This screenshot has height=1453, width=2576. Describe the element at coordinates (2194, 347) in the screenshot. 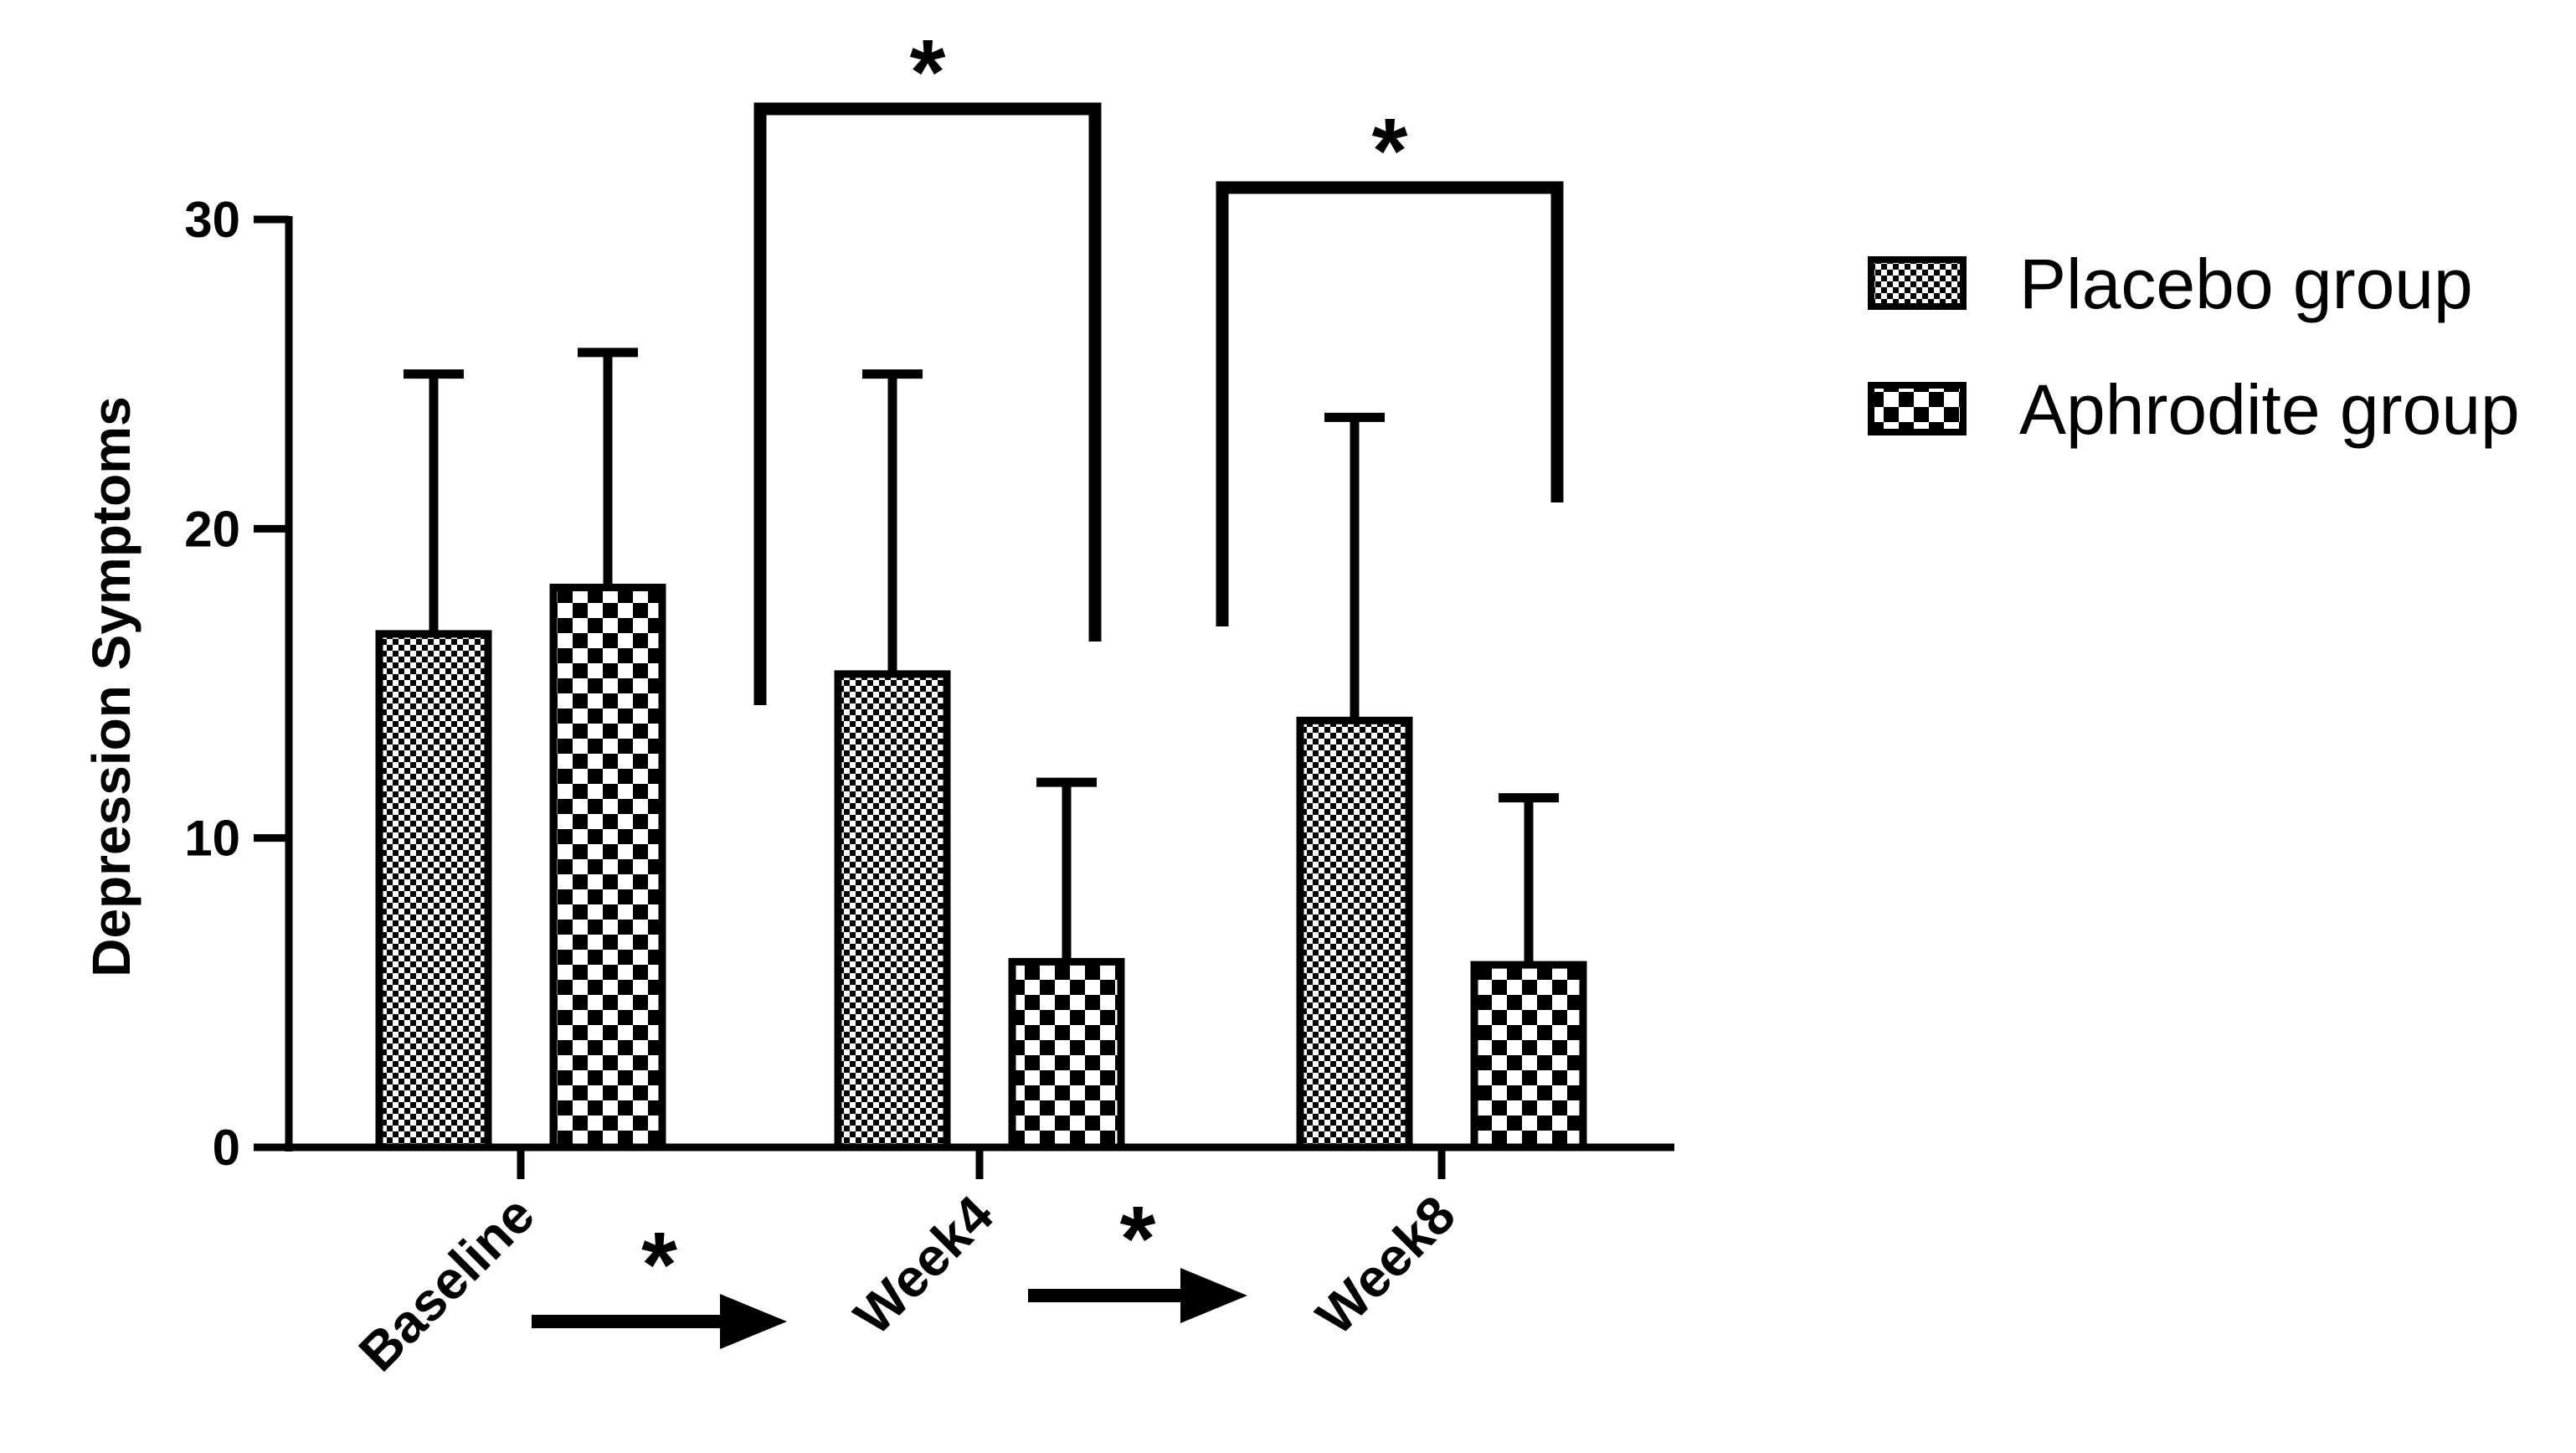

I see `legend: Placebo group Aphrodite group` at that location.